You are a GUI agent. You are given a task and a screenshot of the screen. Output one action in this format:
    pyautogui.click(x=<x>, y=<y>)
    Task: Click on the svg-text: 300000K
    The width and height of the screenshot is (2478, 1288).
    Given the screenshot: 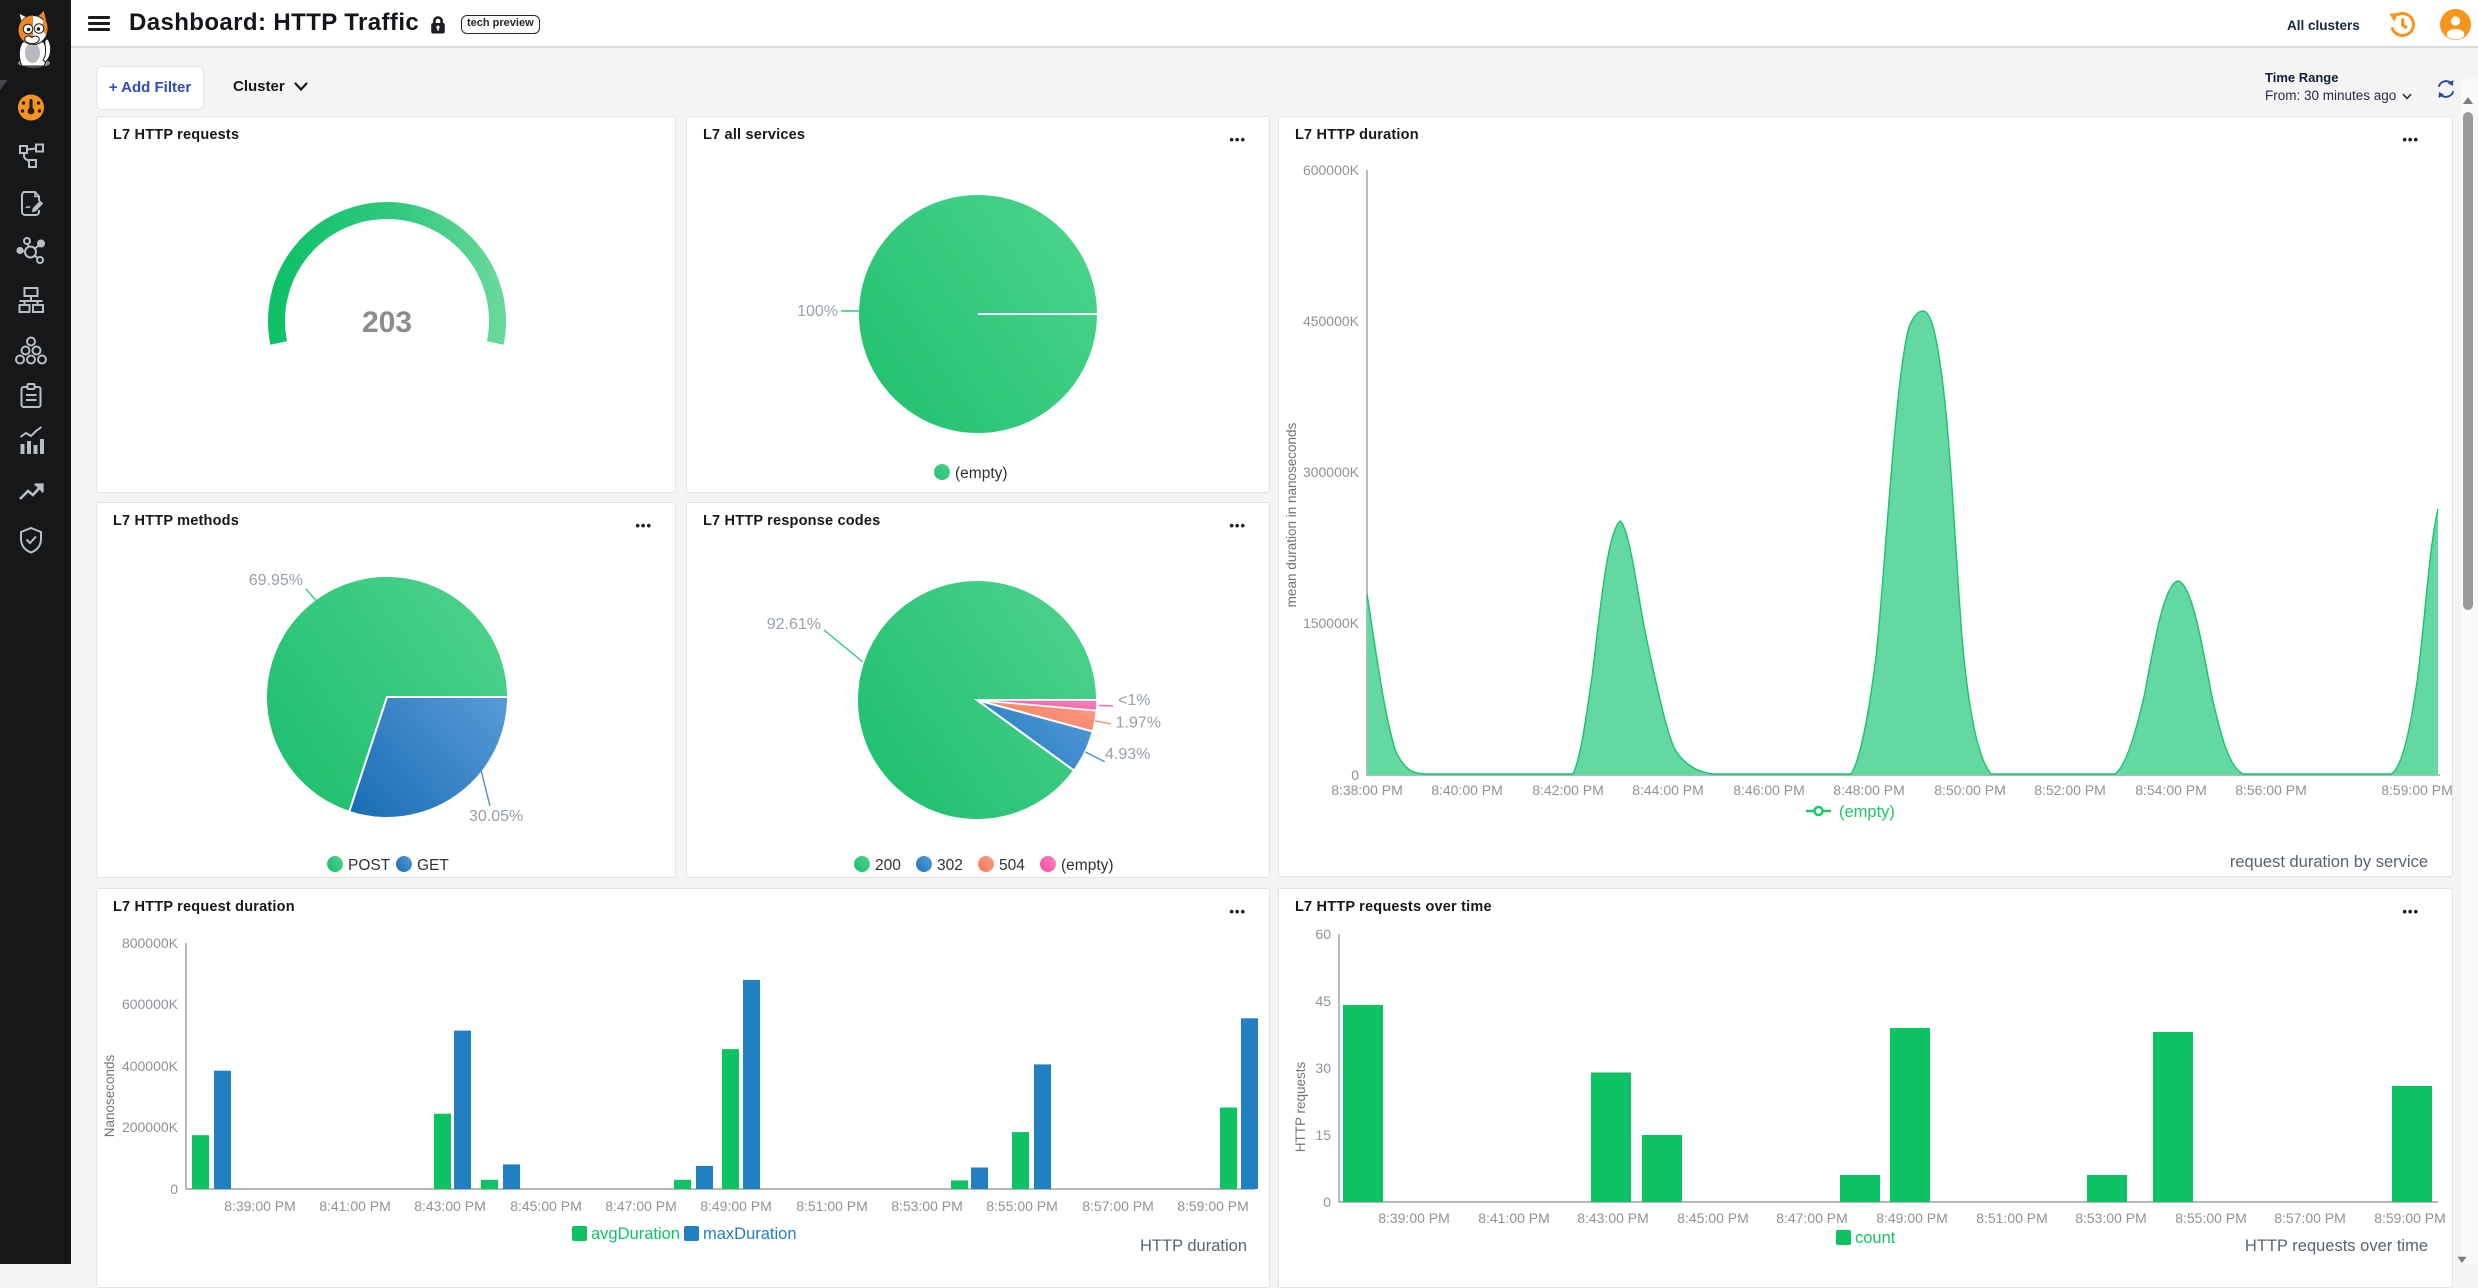 What is the action you would take?
    pyautogui.click(x=1331, y=472)
    